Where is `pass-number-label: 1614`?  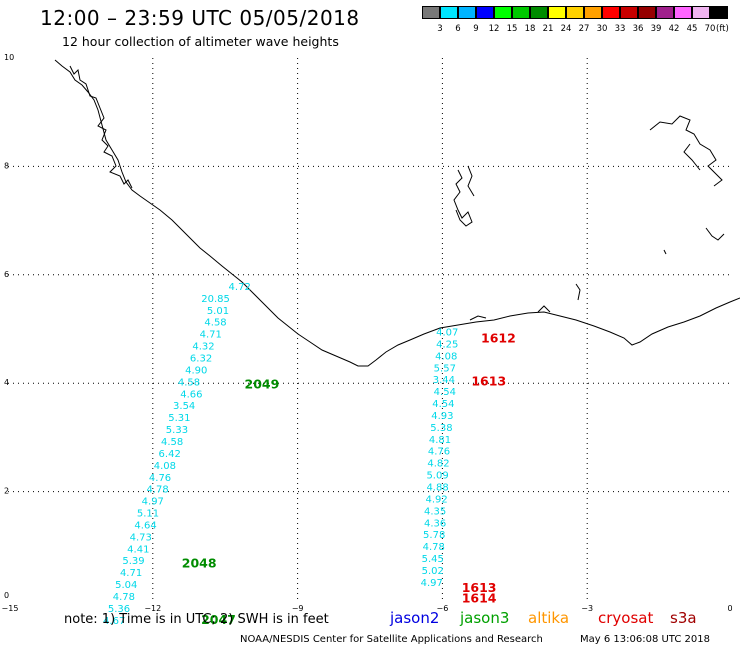 pass-number-label: 1614 is located at coordinates (479, 598).